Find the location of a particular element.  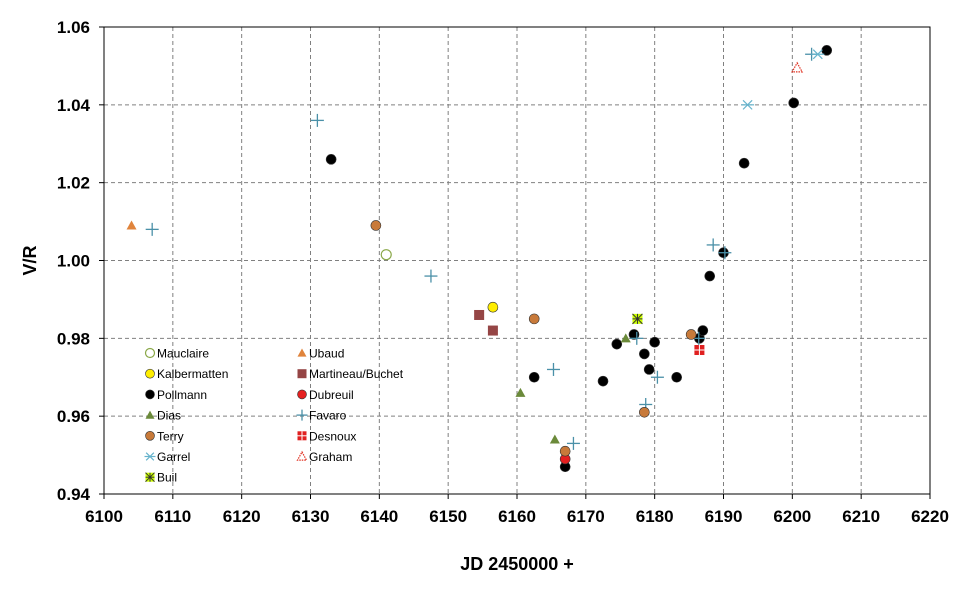

point-desnoux is located at coordinates (699, 350).